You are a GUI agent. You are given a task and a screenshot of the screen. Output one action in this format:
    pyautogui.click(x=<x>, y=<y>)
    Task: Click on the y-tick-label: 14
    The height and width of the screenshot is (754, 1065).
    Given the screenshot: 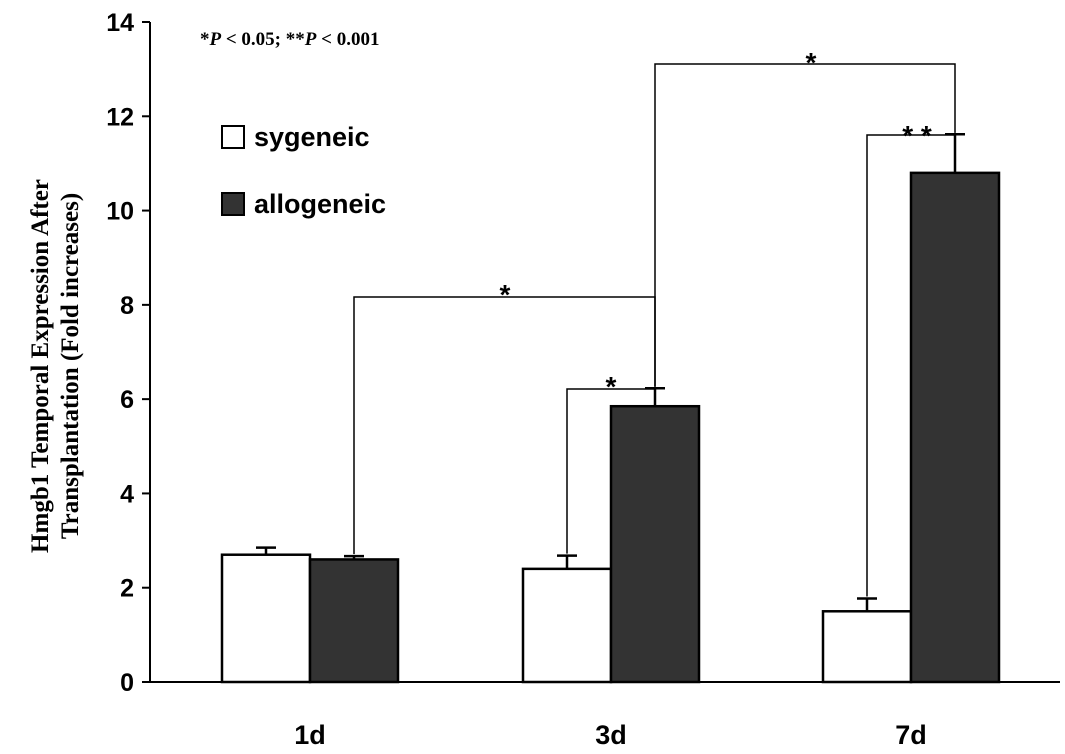 What is the action you would take?
    pyautogui.click(x=120, y=23)
    